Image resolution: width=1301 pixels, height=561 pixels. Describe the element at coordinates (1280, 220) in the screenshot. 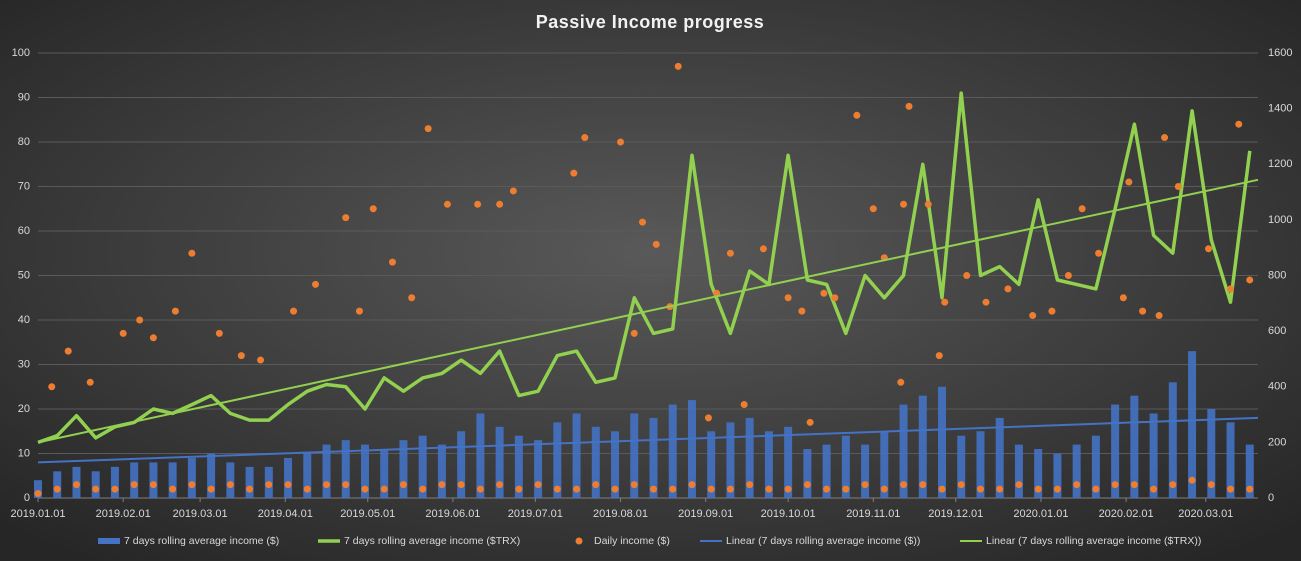

I see `y2-tick-label: 1000` at that location.